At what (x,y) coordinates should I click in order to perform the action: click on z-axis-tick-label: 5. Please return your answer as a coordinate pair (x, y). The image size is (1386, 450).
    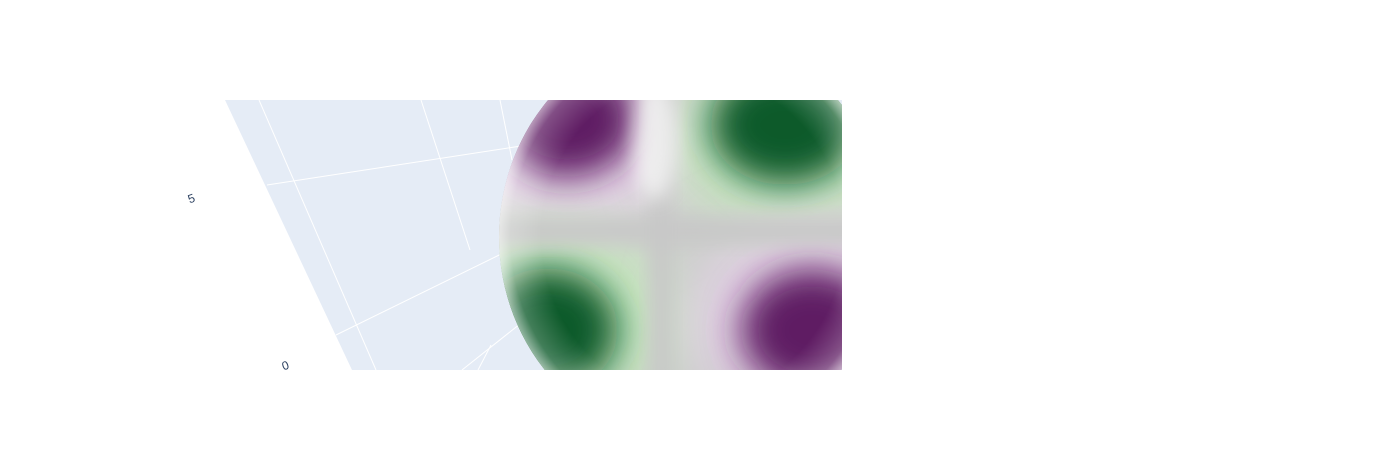
    Looking at the image, I should click on (191, 199).